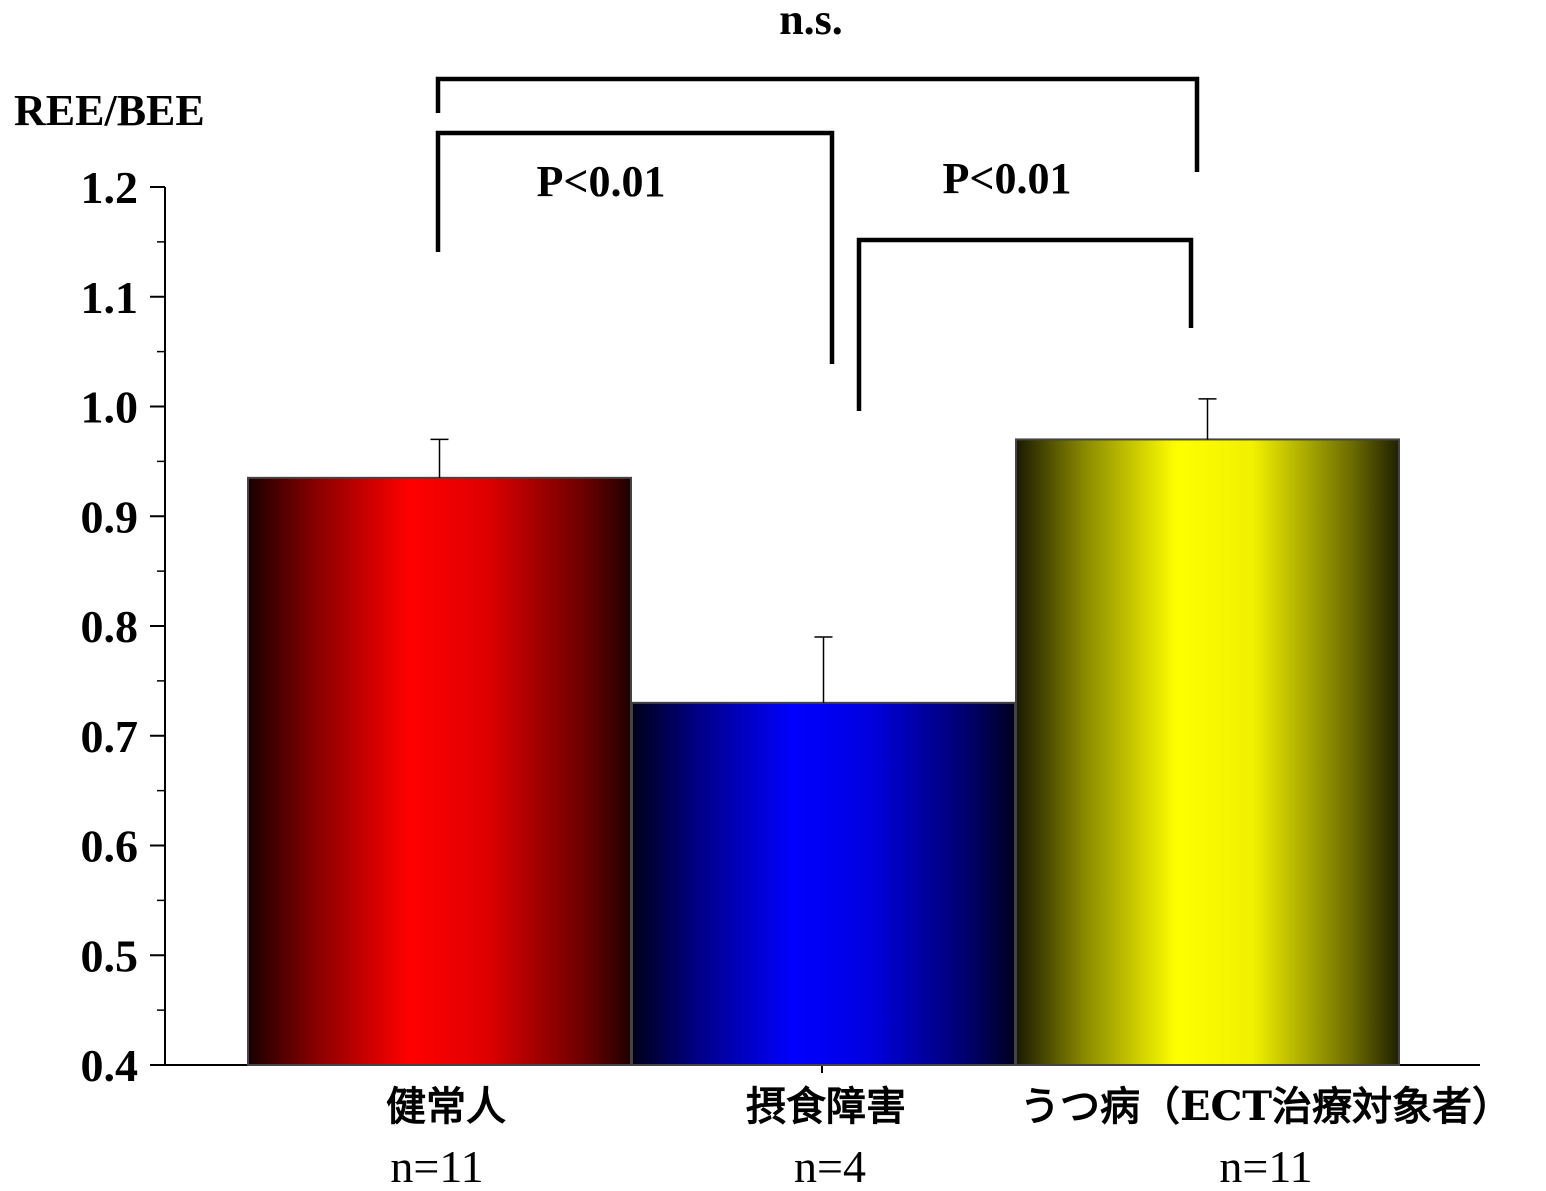 The width and height of the screenshot is (1546, 1191). Describe the element at coordinates (110, 407) in the screenshot. I see `y-tick-label: 1.0` at that location.